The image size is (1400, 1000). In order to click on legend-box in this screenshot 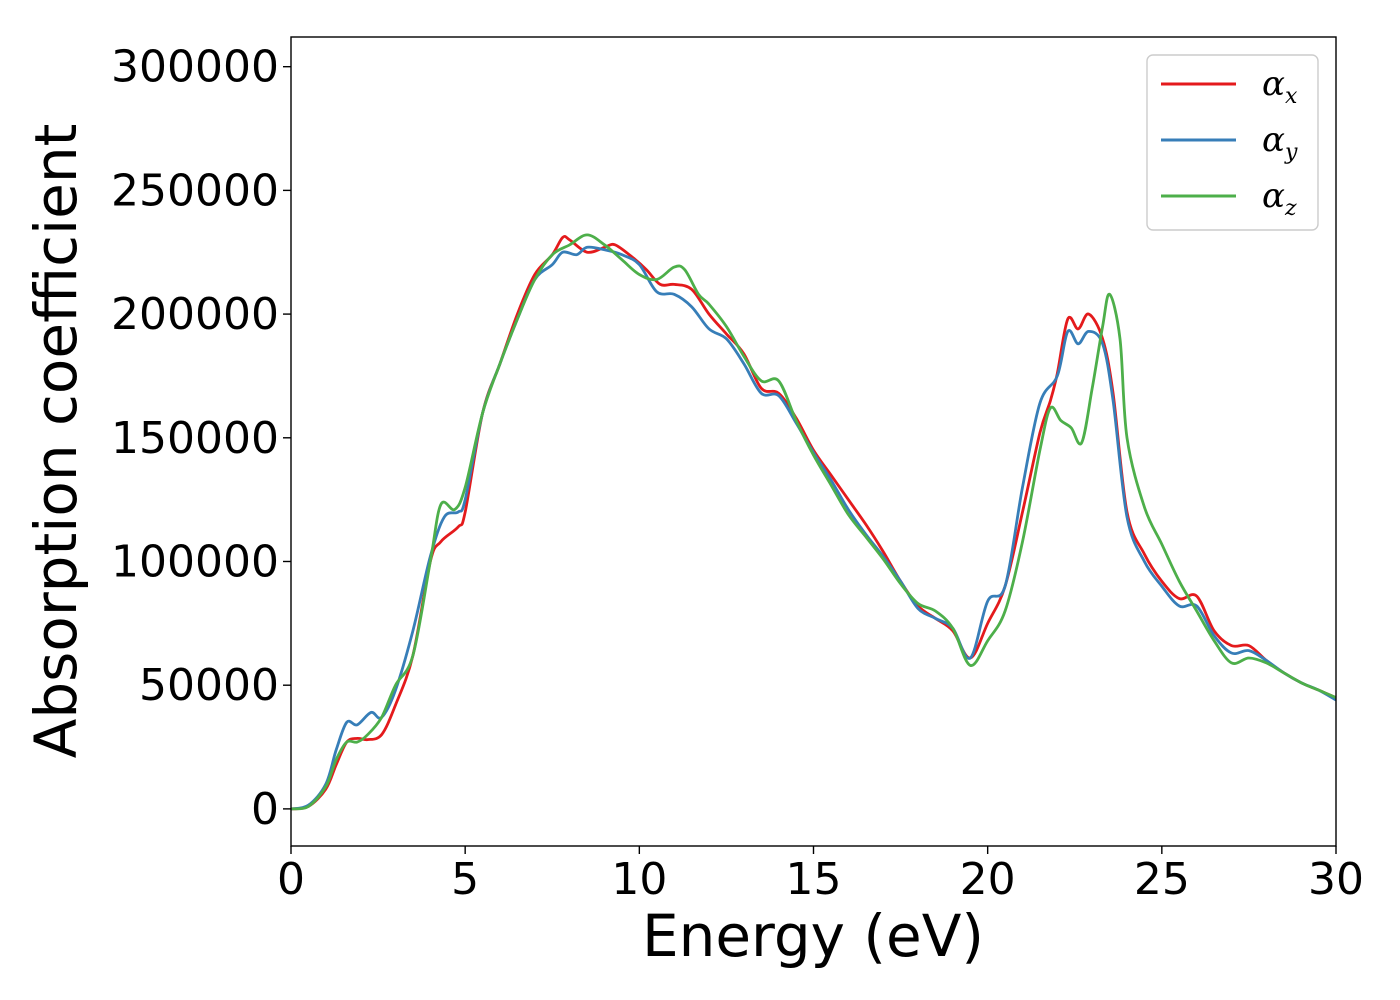, I will do `click(1232, 142)`.